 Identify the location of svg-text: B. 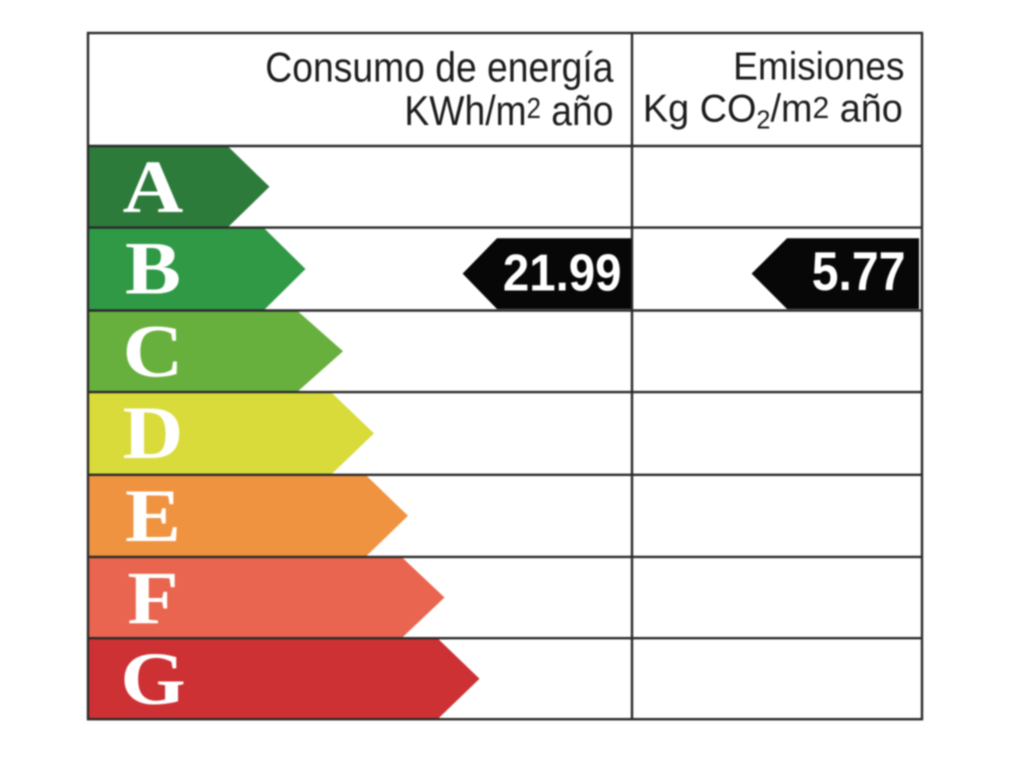
(153, 269).